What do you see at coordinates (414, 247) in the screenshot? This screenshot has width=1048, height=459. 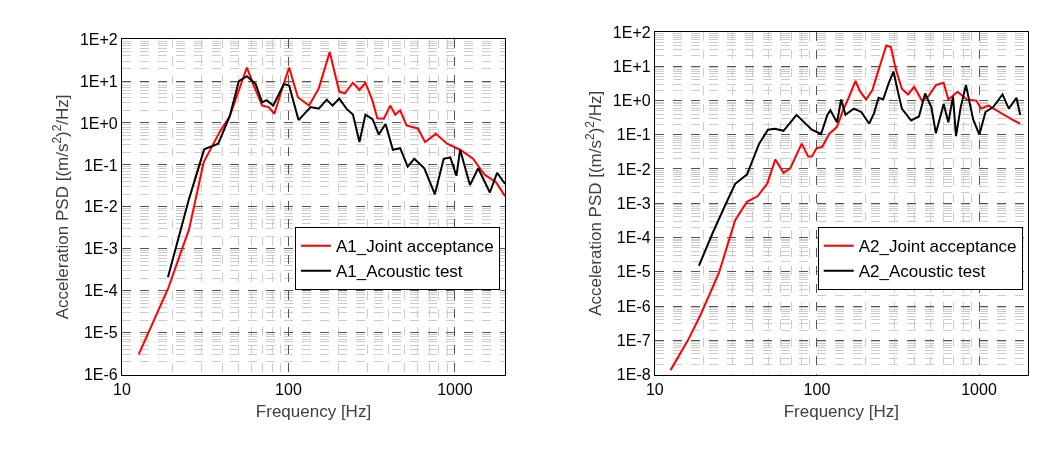 I see `legend-label: A1_Joint acceptance` at bounding box center [414, 247].